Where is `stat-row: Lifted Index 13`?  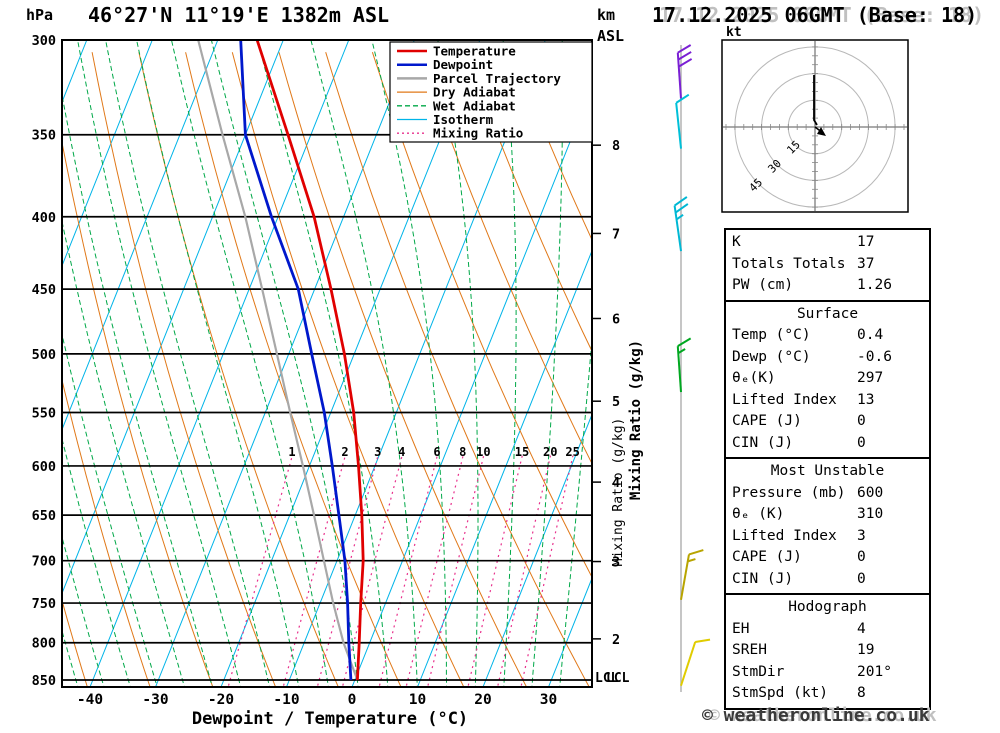 stat-row: Lifted Index 13 is located at coordinates (827, 401).